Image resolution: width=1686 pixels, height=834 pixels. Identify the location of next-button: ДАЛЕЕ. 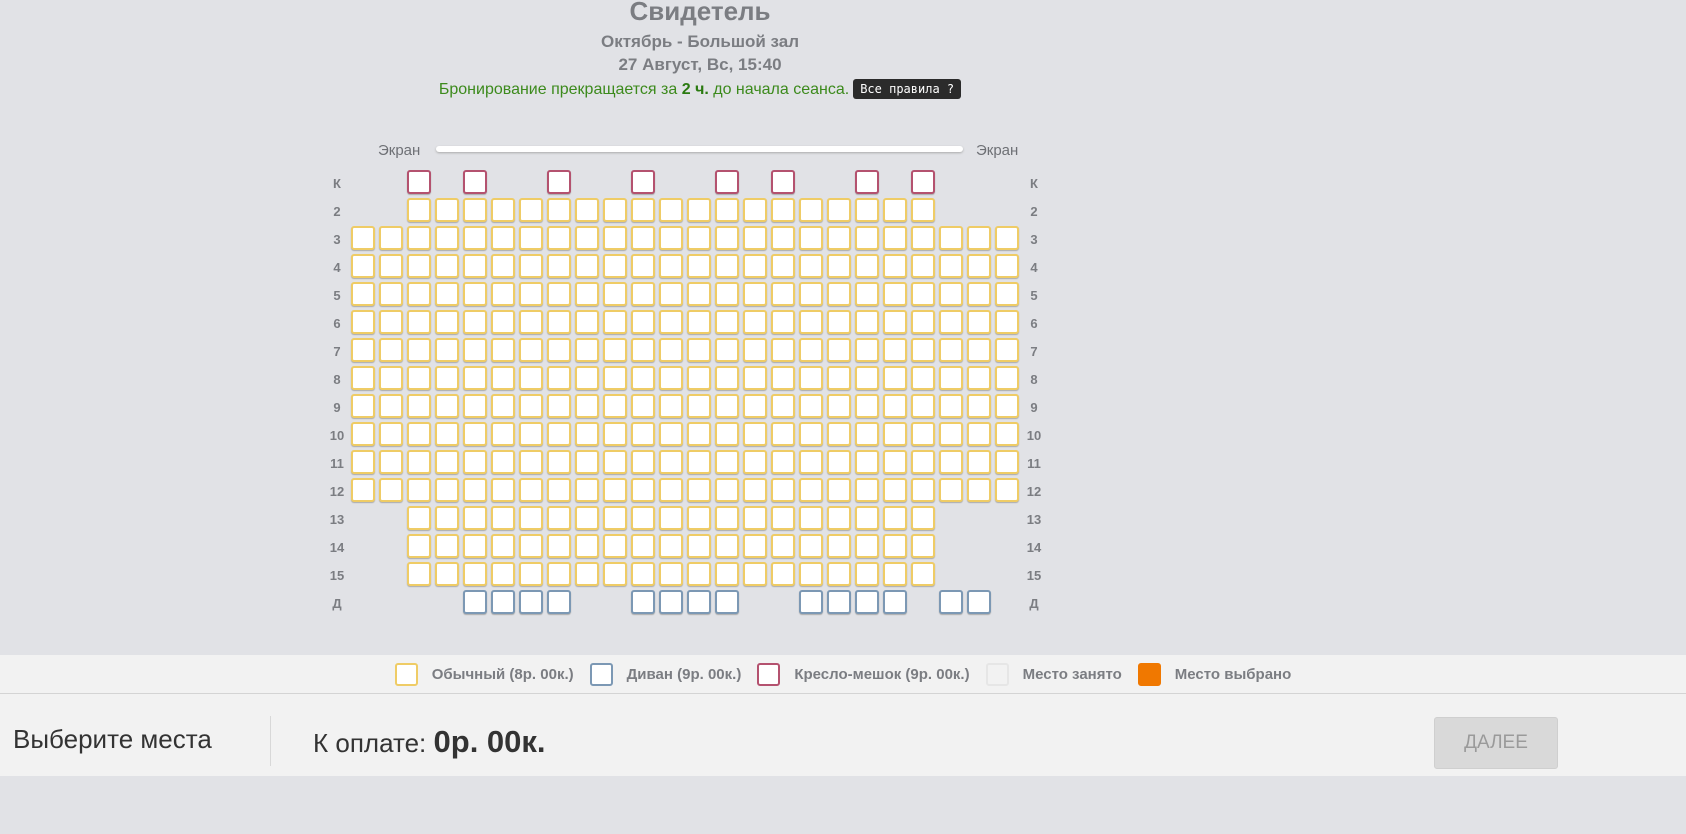
(1496, 743).